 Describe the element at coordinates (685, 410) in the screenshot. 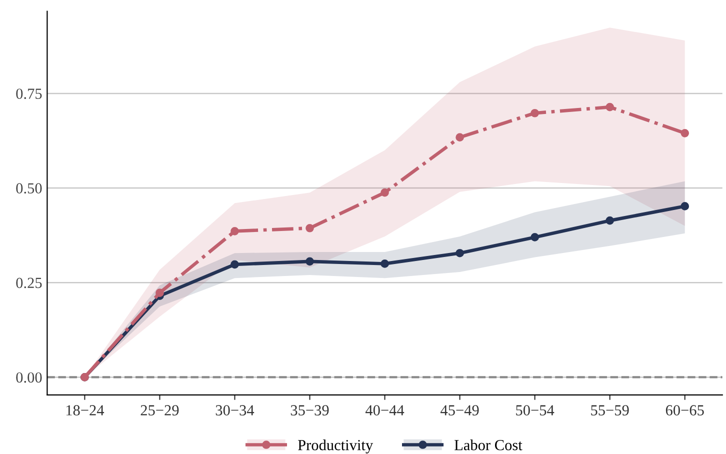

I see `x-tick-label: 60−65` at that location.